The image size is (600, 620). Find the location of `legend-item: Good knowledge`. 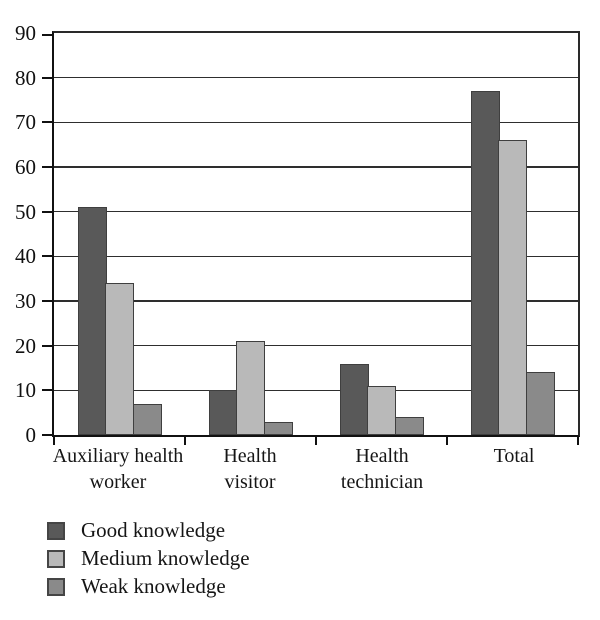

legend-item: Good knowledge is located at coordinates (148, 530).